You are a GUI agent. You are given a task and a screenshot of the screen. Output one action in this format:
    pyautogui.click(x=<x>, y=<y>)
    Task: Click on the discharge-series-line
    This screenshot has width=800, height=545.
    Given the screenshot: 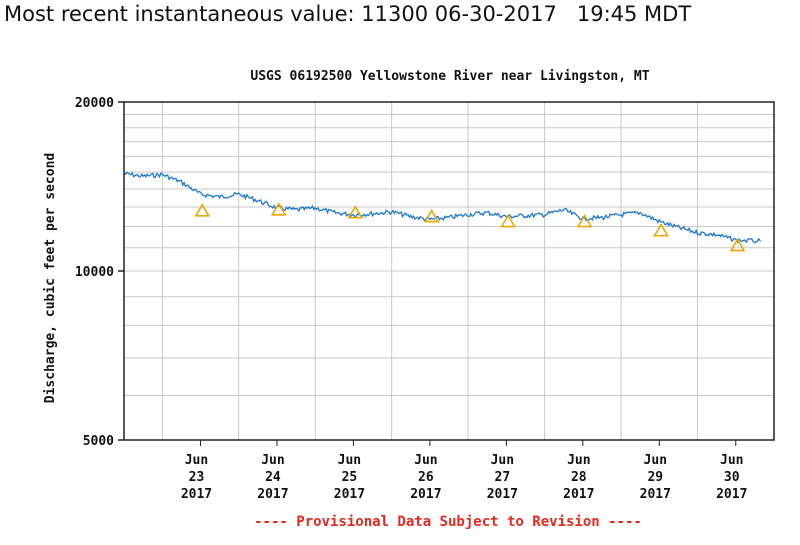 What is the action you would take?
    pyautogui.click(x=442, y=207)
    